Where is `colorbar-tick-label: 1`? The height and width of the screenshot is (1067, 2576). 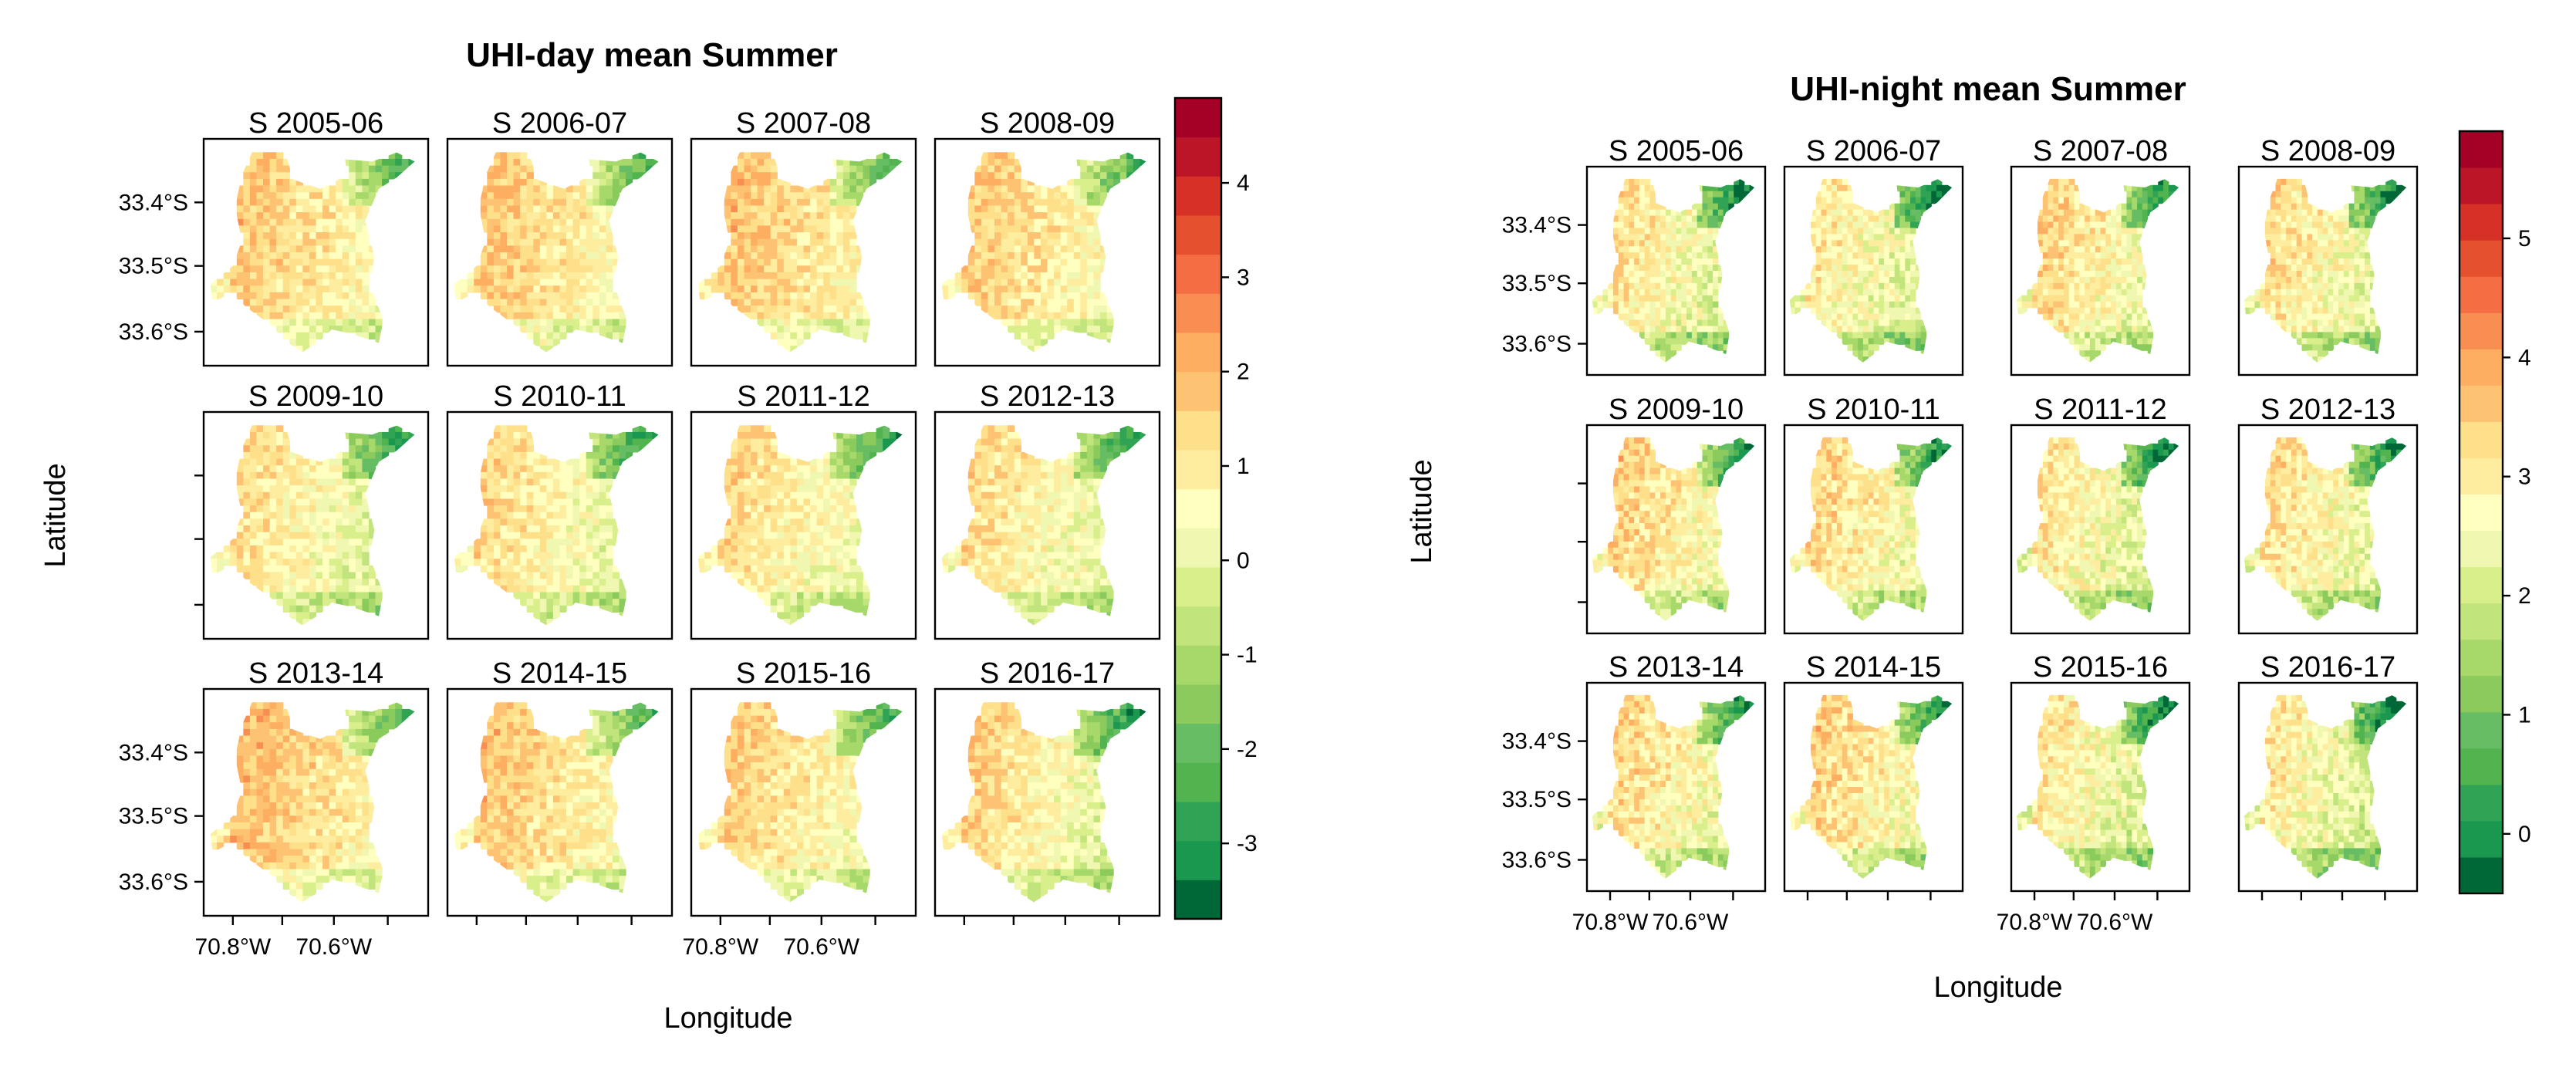 colorbar-tick-label: 1 is located at coordinates (2524, 715).